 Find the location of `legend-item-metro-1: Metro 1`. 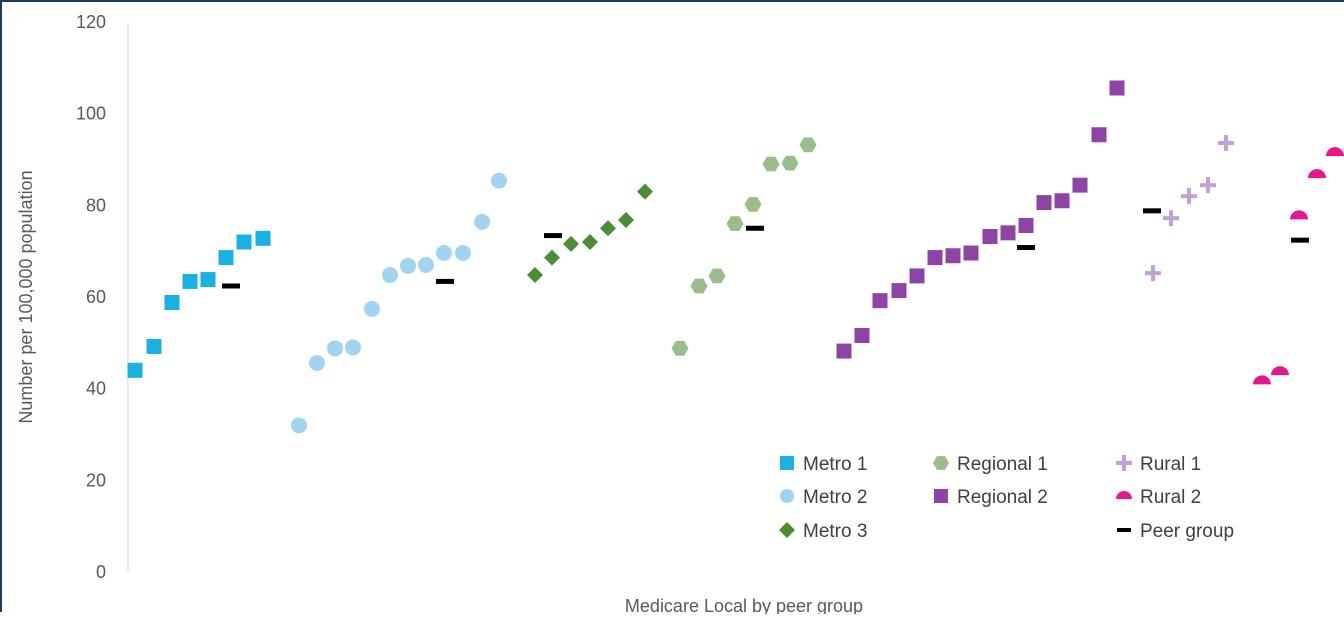

legend-item-metro-1: Metro 1 is located at coordinates (823, 464).